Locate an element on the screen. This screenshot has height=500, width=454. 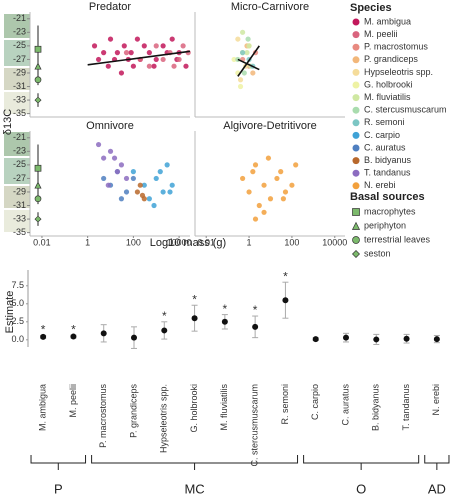
legend-title: Species is located at coordinates (371, 8).